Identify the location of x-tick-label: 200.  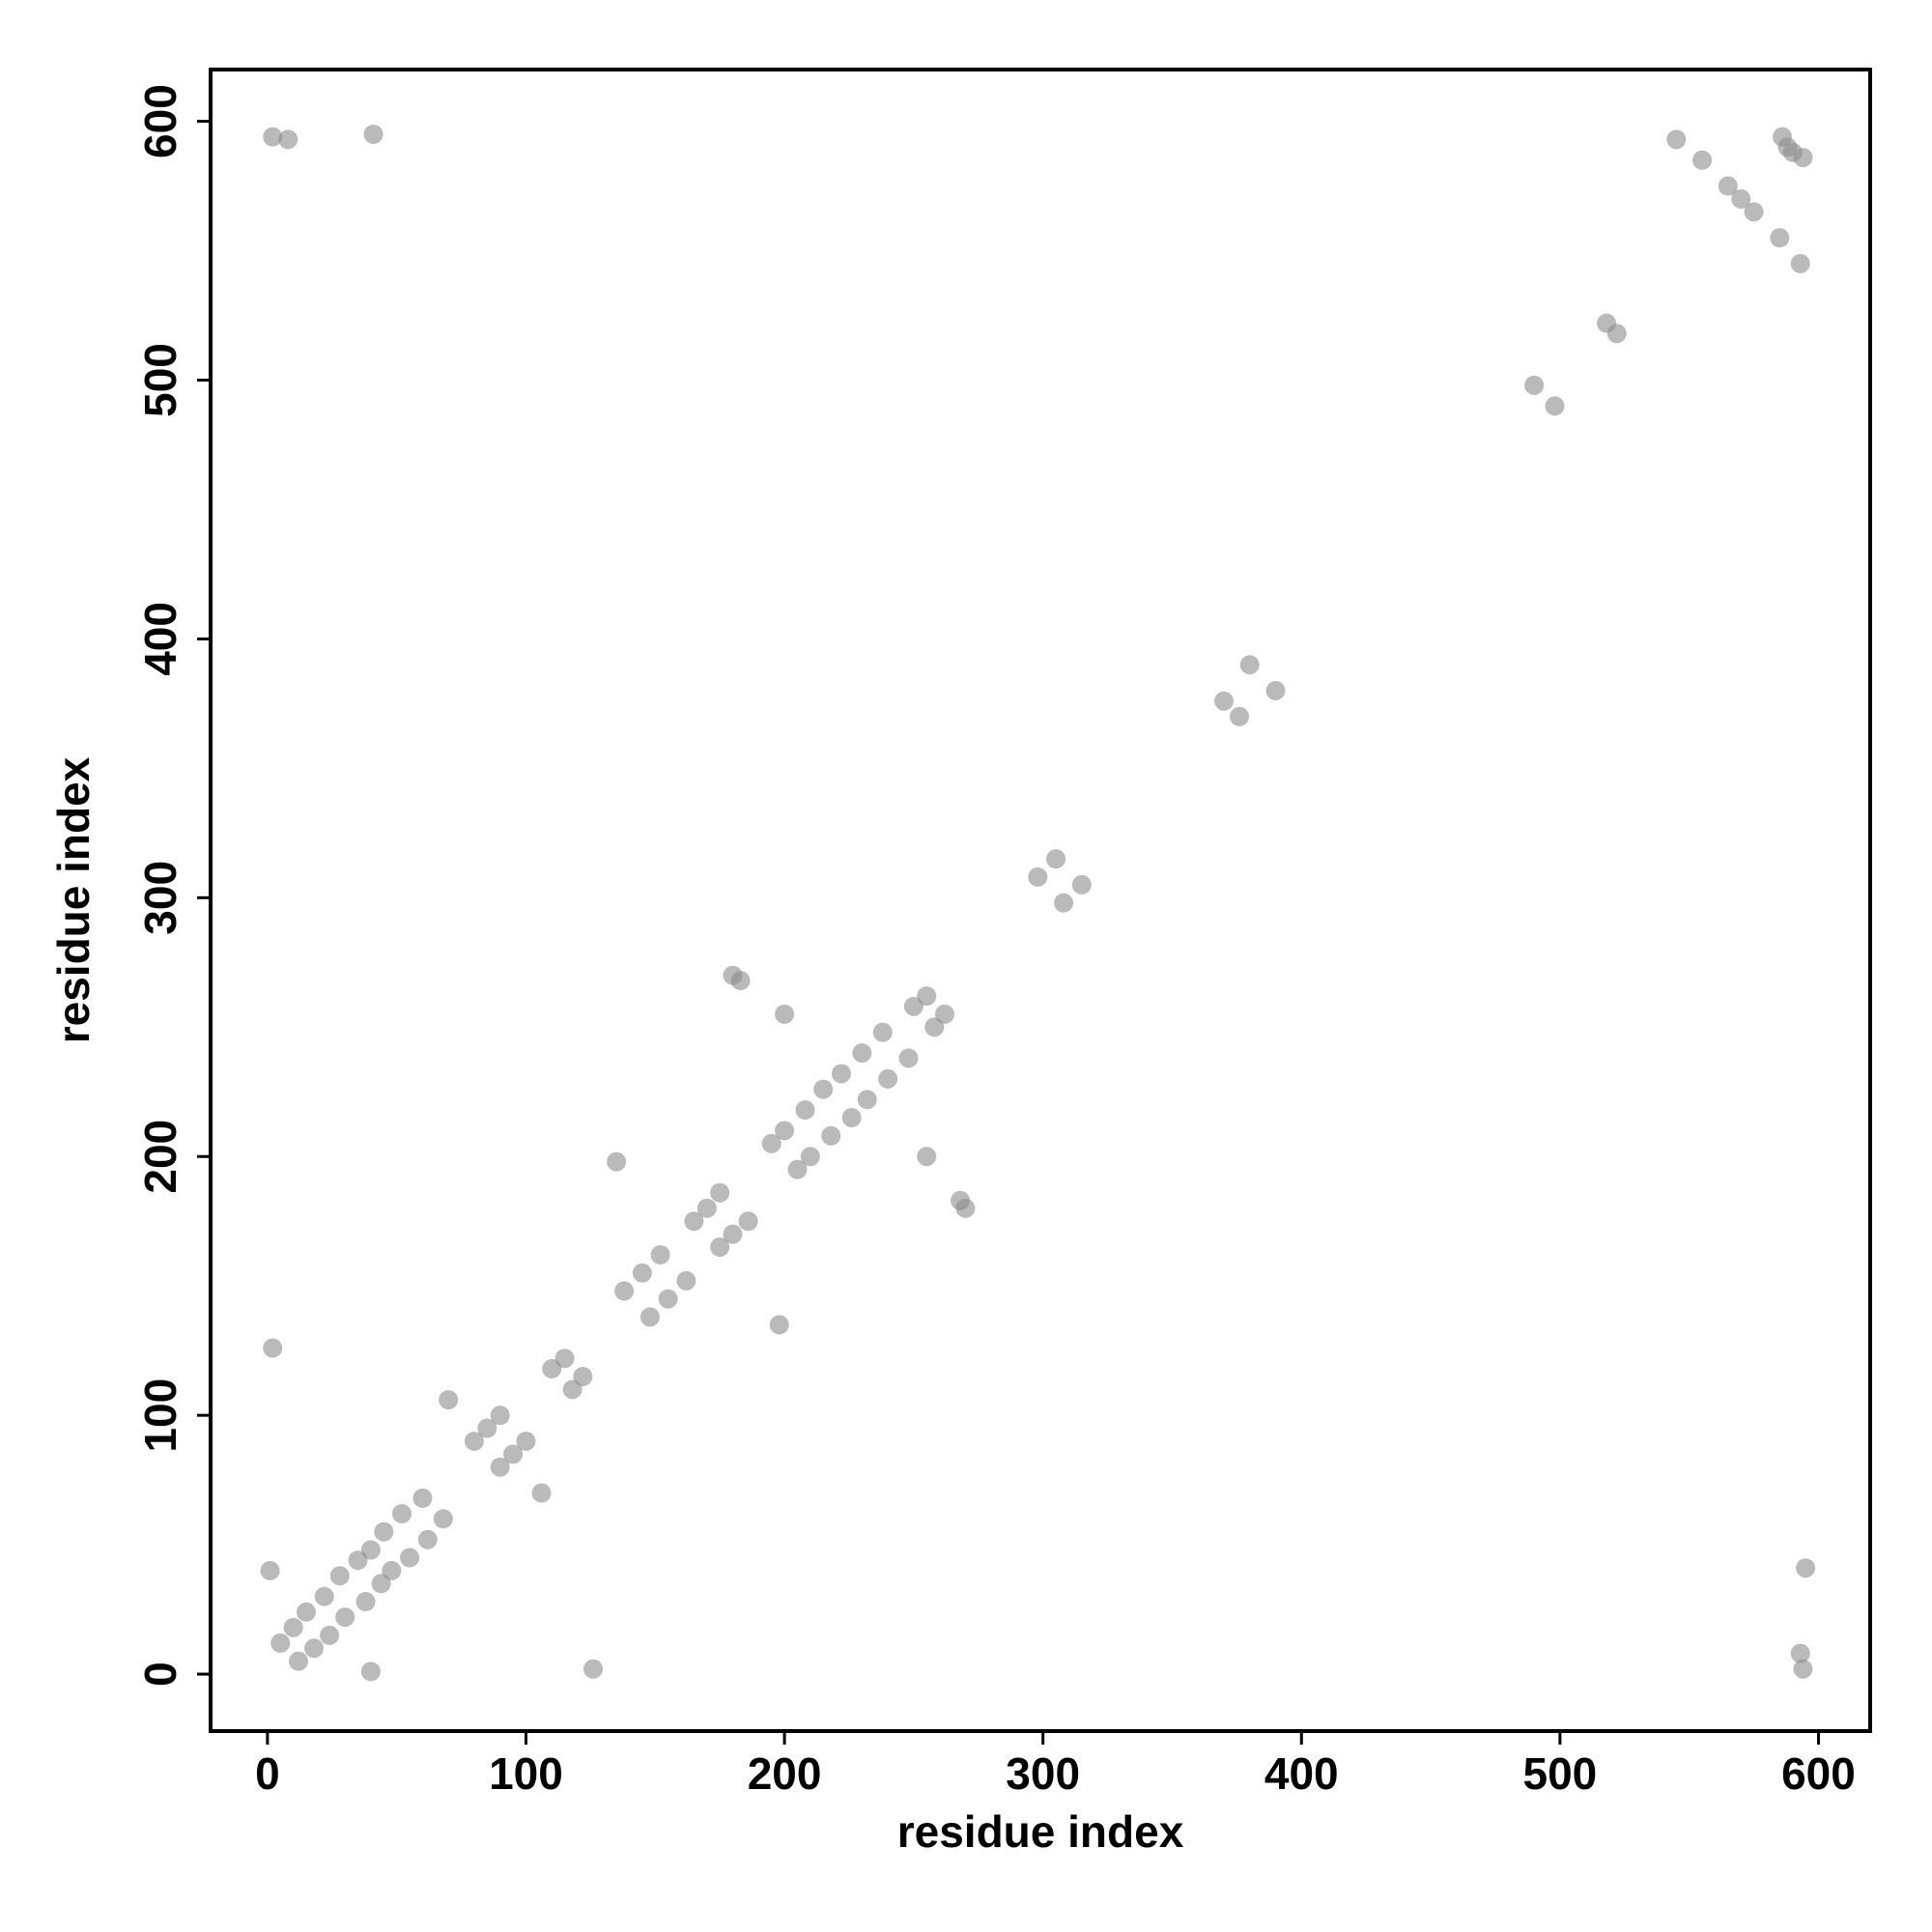
(785, 1773).